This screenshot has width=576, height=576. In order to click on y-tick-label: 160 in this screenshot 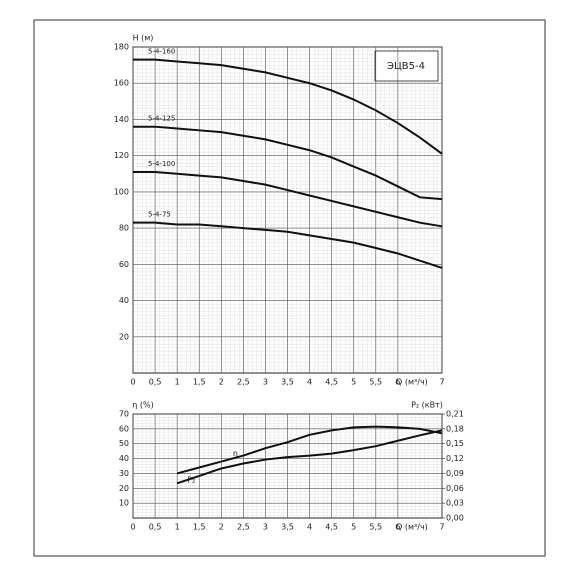, I will do `click(121, 83)`.